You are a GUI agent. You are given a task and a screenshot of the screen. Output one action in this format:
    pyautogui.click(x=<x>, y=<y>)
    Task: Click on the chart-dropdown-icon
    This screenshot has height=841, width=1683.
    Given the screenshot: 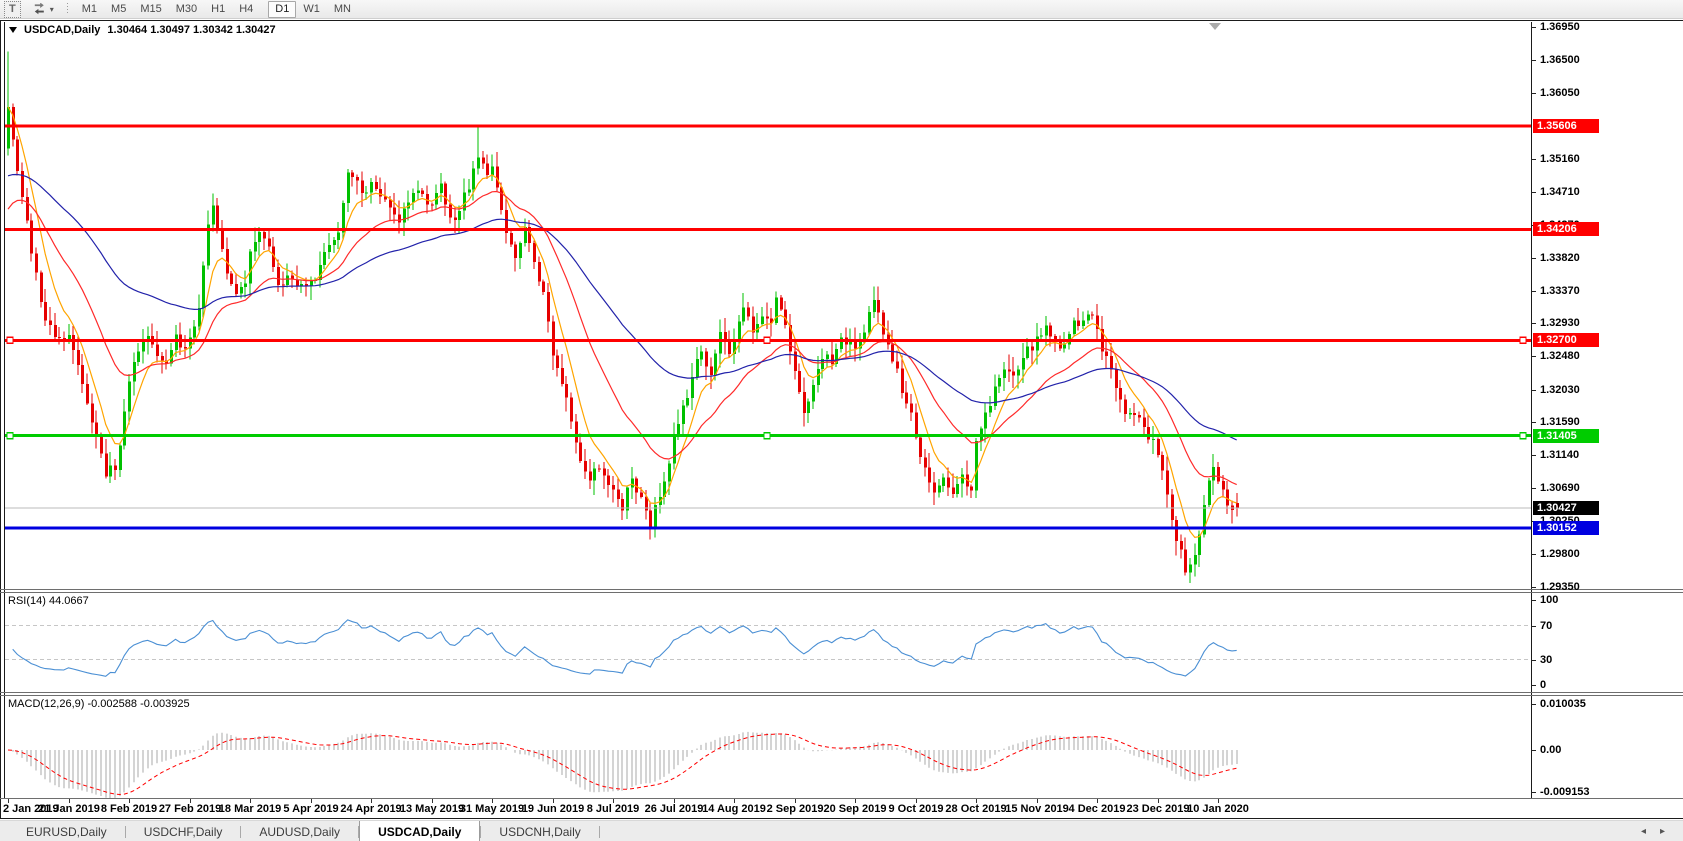 What is the action you would take?
    pyautogui.click(x=13, y=30)
    